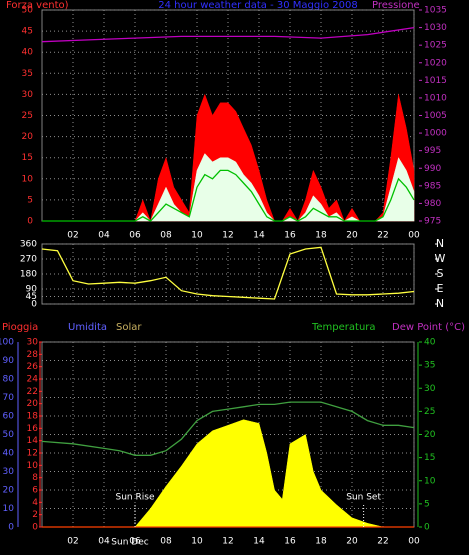 The image size is (469, 555). Describe the element at coordinates (28, 11) in the screenshot. I see `y-tick-label: 50` at that location.